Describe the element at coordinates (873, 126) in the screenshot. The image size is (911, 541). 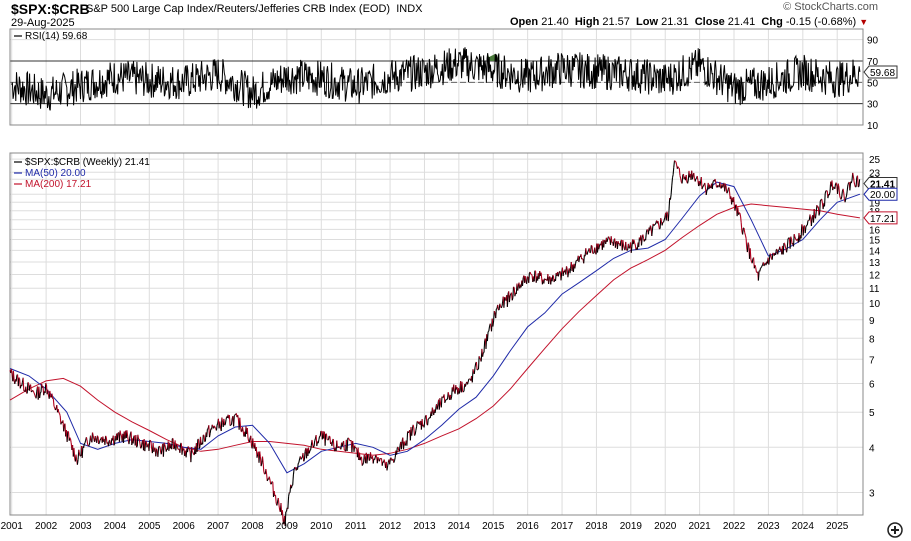
I see `rsi-y-tick-label: 10` at that location.